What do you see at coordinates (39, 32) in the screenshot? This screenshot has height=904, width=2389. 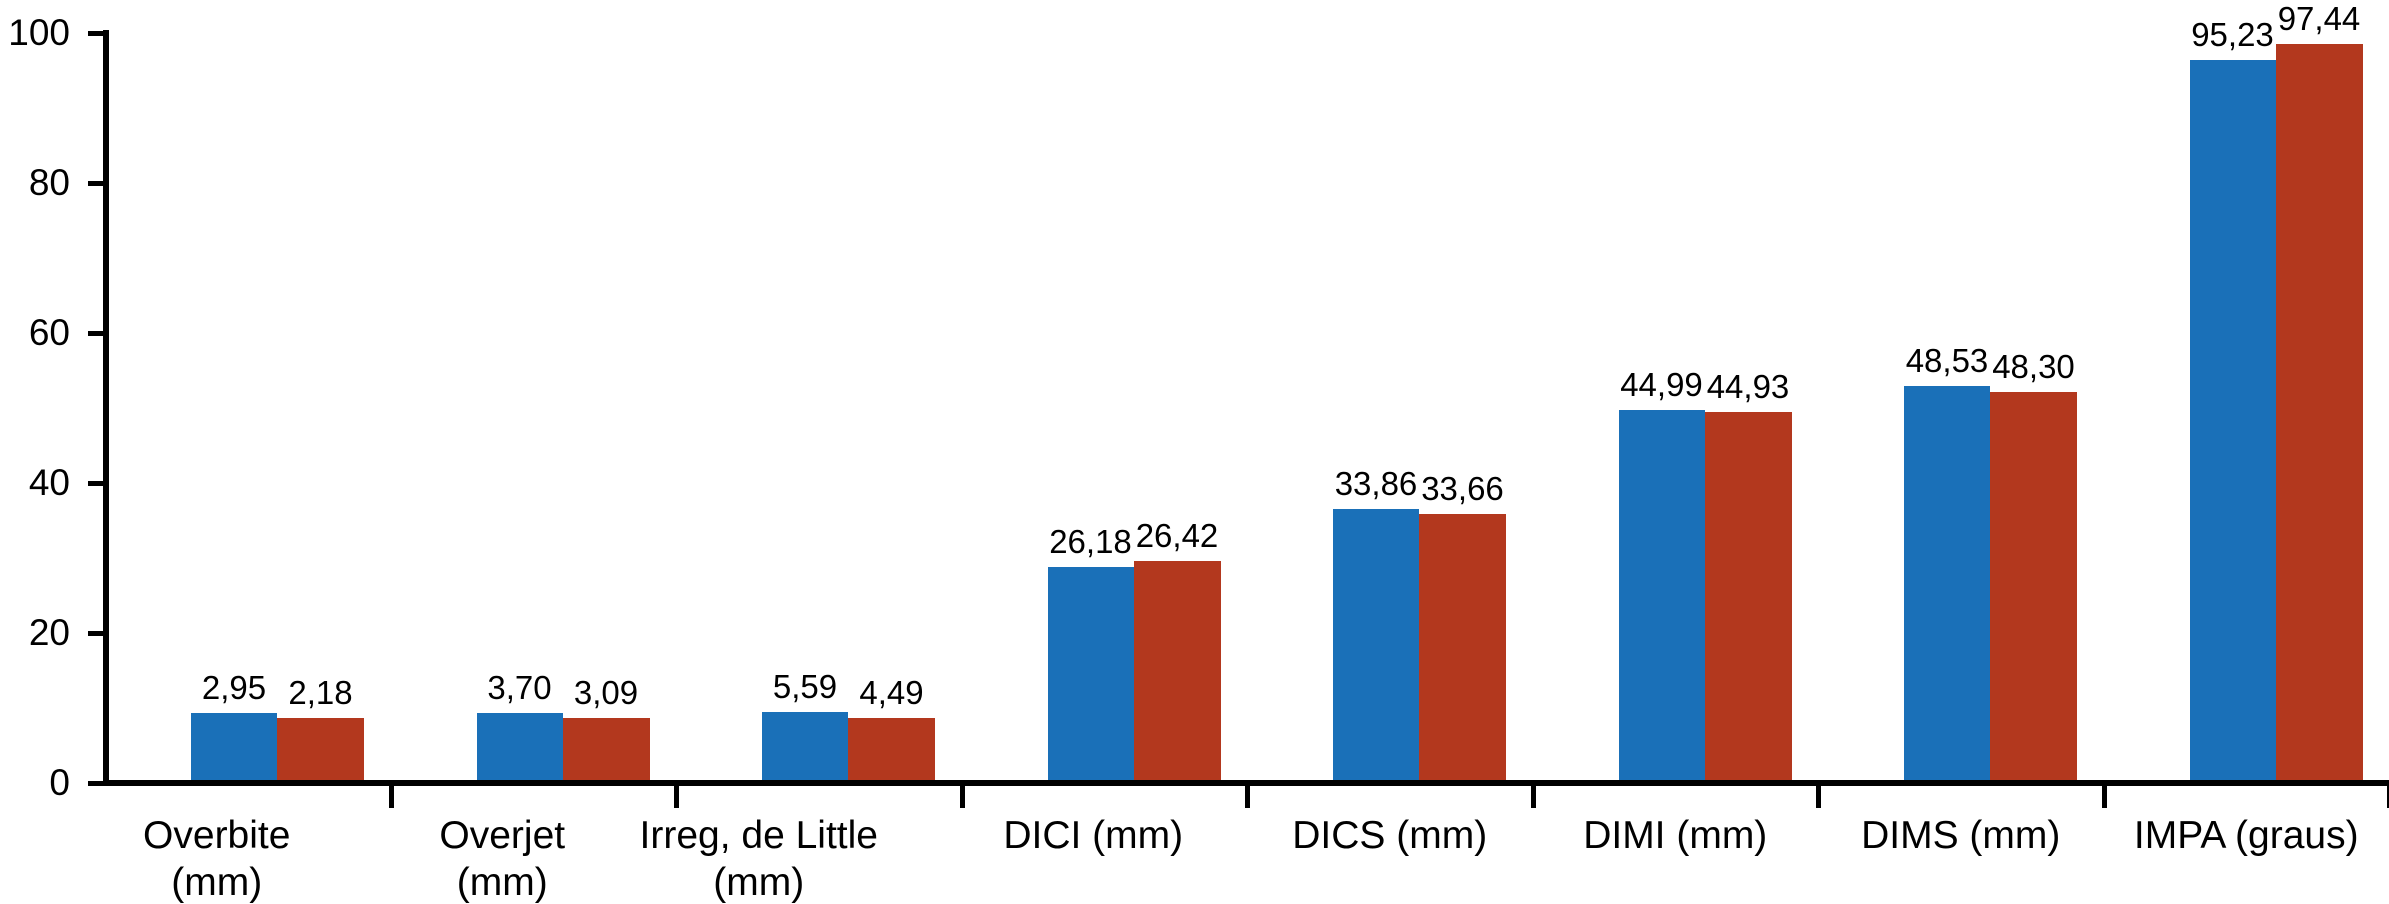 I see `y-tick-label: 100` at bounding box center [39, 32].